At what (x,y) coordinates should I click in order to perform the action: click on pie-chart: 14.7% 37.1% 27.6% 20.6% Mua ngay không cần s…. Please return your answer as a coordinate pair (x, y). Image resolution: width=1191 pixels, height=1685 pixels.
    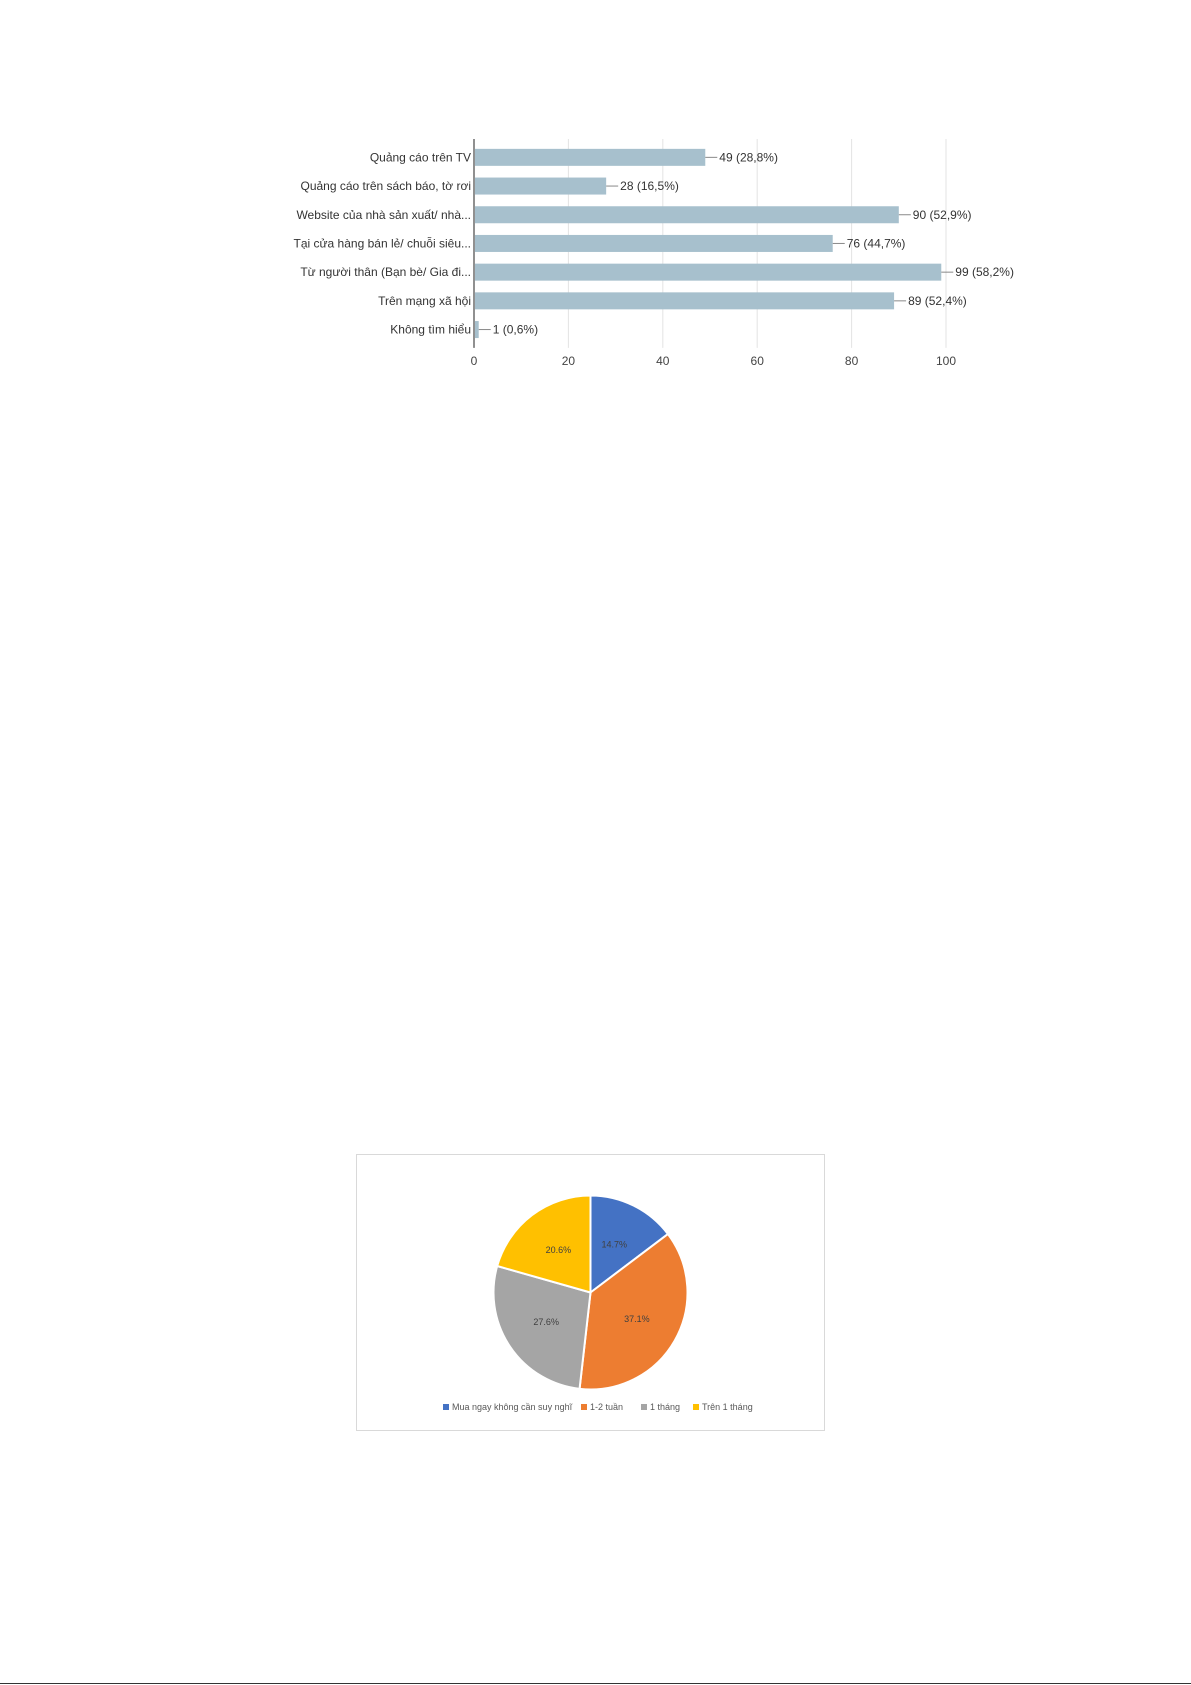
    Looking at the image, I should click on (590, 1292).